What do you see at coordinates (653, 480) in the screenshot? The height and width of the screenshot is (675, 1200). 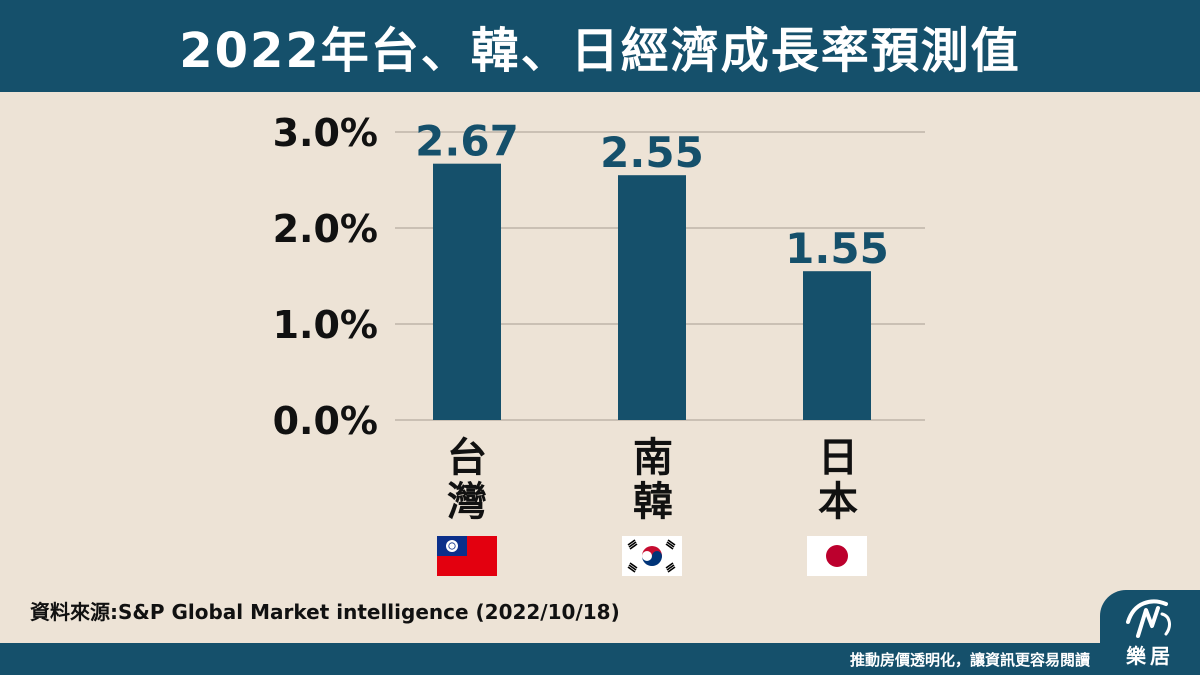 I see `x-label-south-korea: 南韓` at bounding box center [653, 480].